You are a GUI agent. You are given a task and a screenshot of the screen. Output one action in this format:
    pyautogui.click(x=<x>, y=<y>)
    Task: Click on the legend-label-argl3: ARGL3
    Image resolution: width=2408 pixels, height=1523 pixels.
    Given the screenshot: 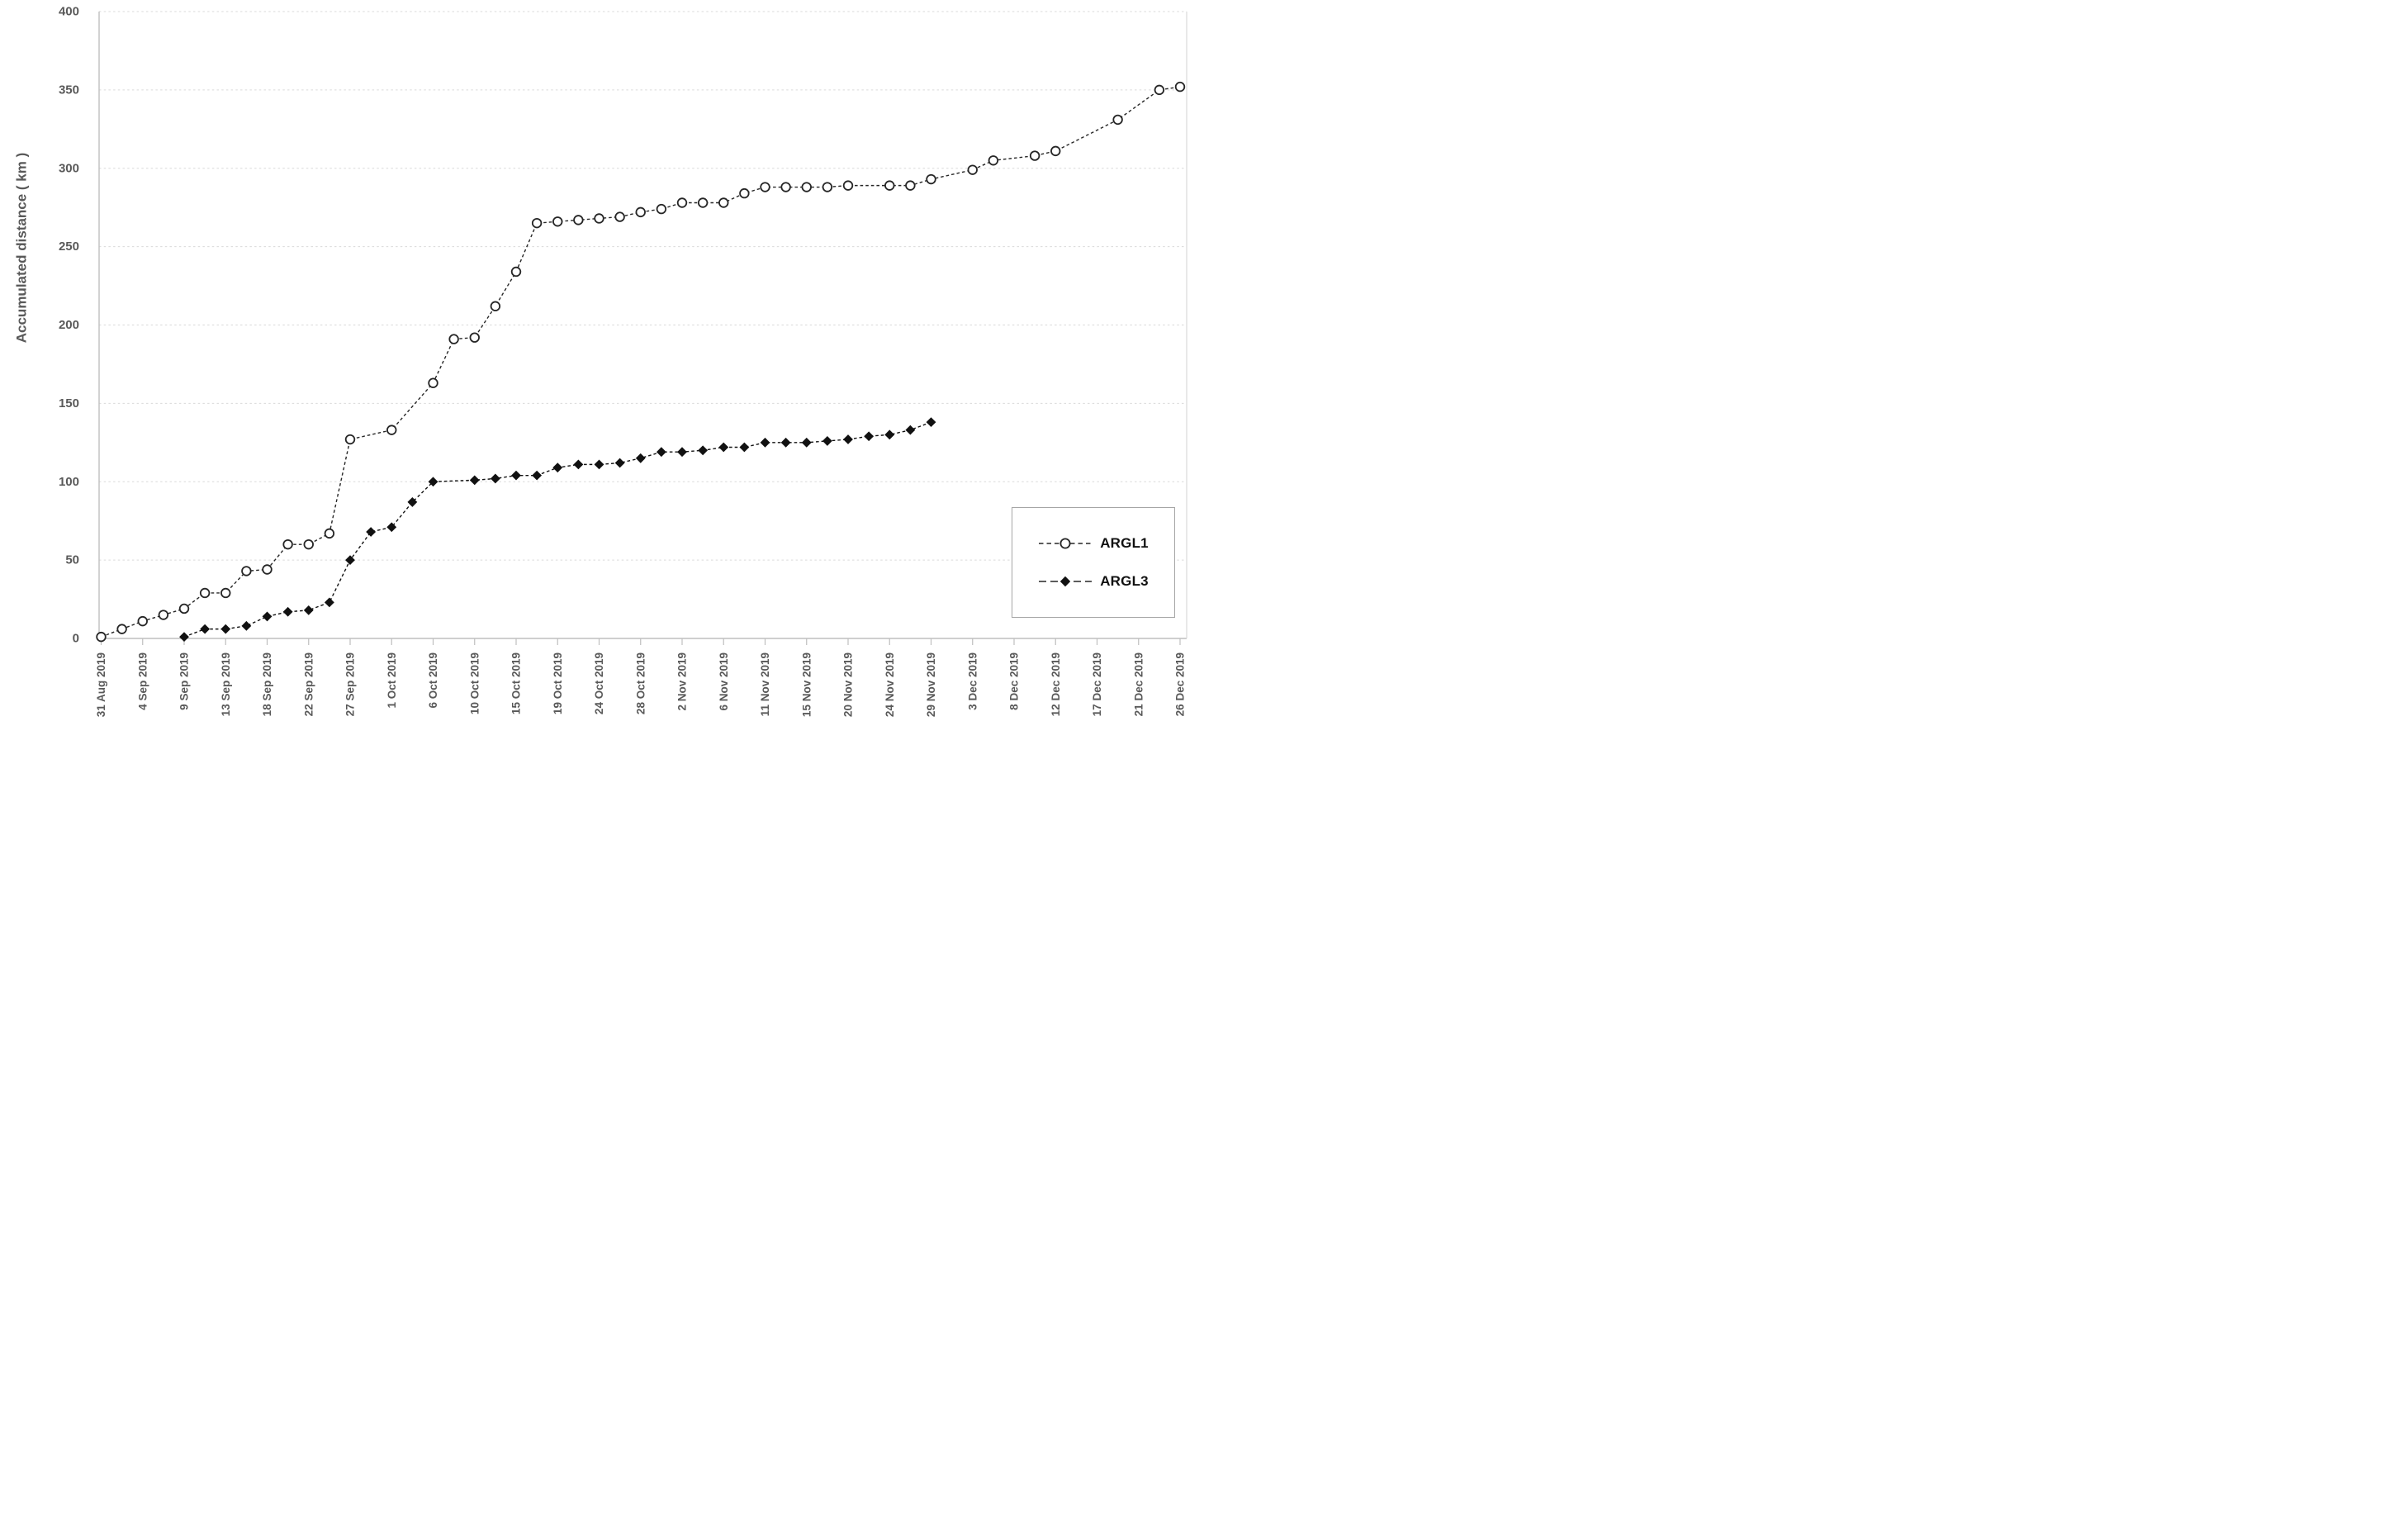 What is the action you would take?
    pyautogui.click(x=1124, y=581)
    